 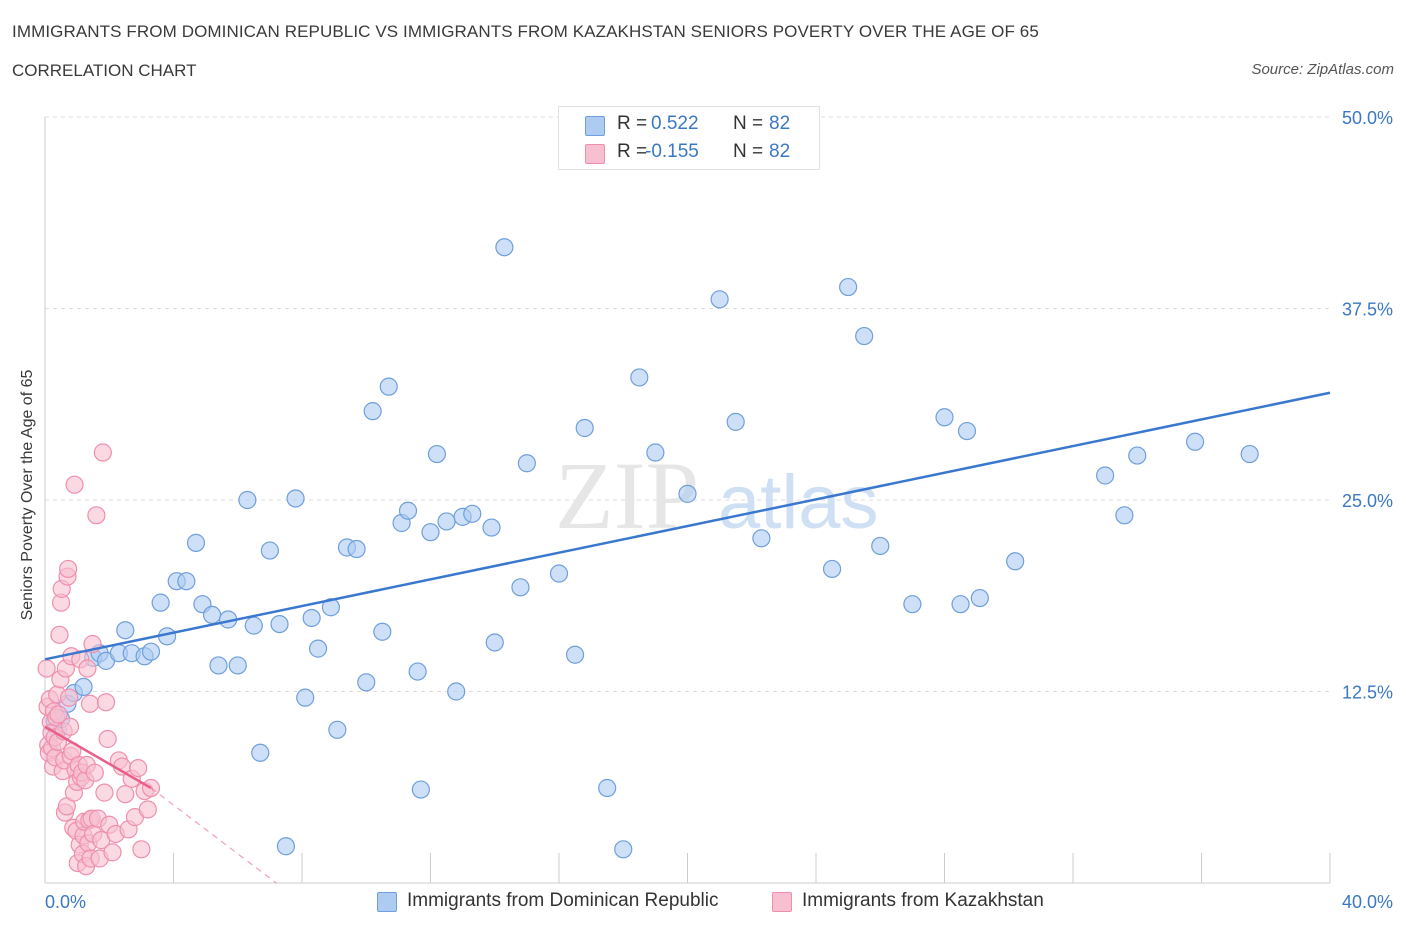 What do you see at coordinates (387, 902) in the screenshot?
I see `bottom-legend-swatch-blue` at bounding box center [387, 902].